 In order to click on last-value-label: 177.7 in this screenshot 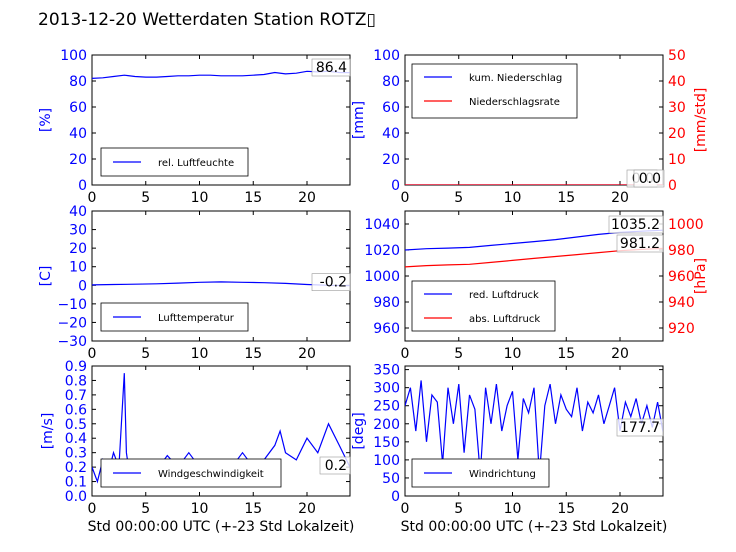, I will do `click(640, 428)`.